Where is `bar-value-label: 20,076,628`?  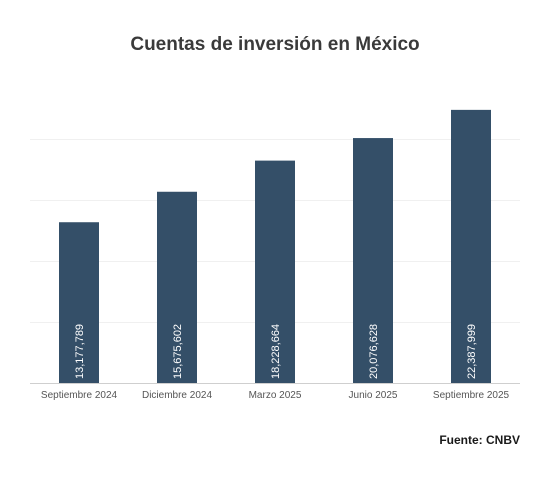
bar-value-label: 20,076,628 is located at coordinates (374, 351).